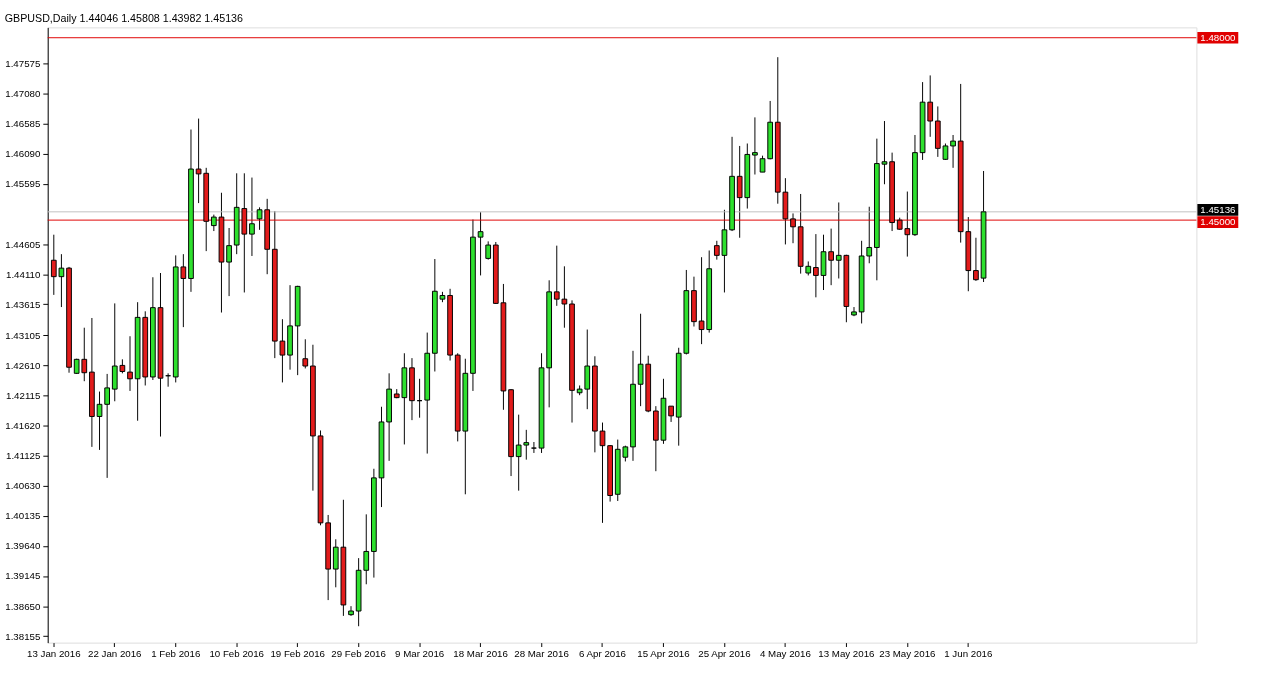 The image size is (1285, 697). What do you see at coordinates (23, 244) in the screenshot?
I see `y-tick-label: 1.44605` at bounding box center [23, 244].